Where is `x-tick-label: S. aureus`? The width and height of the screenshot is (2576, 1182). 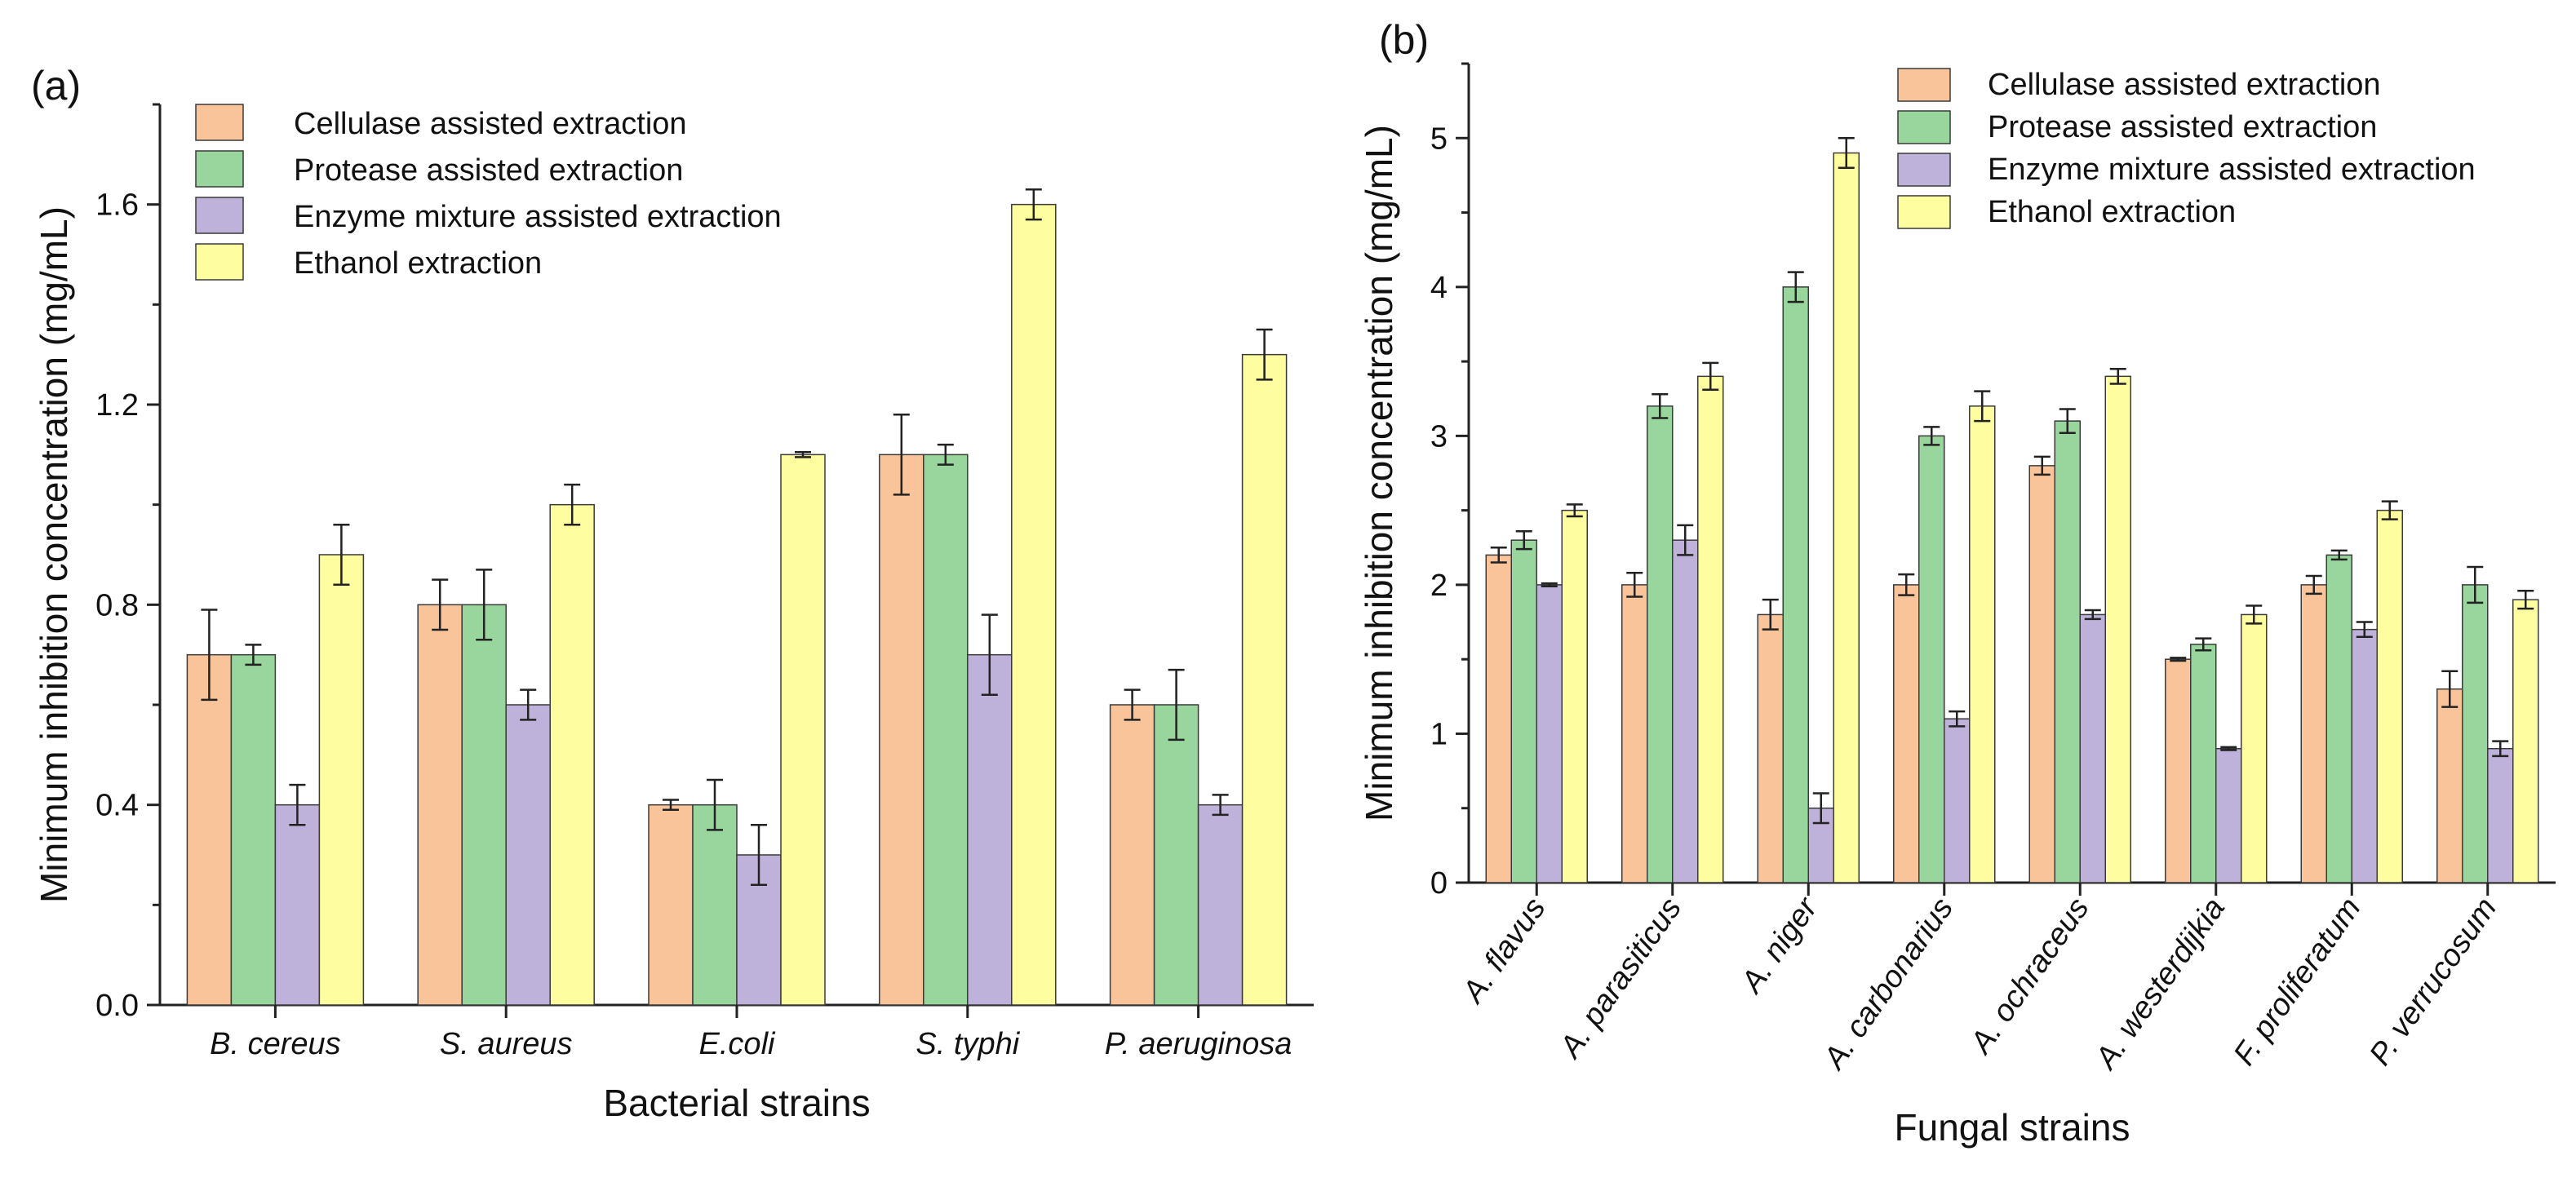 x-tick-label: S. aureus is located at coordinates (506, 1044).